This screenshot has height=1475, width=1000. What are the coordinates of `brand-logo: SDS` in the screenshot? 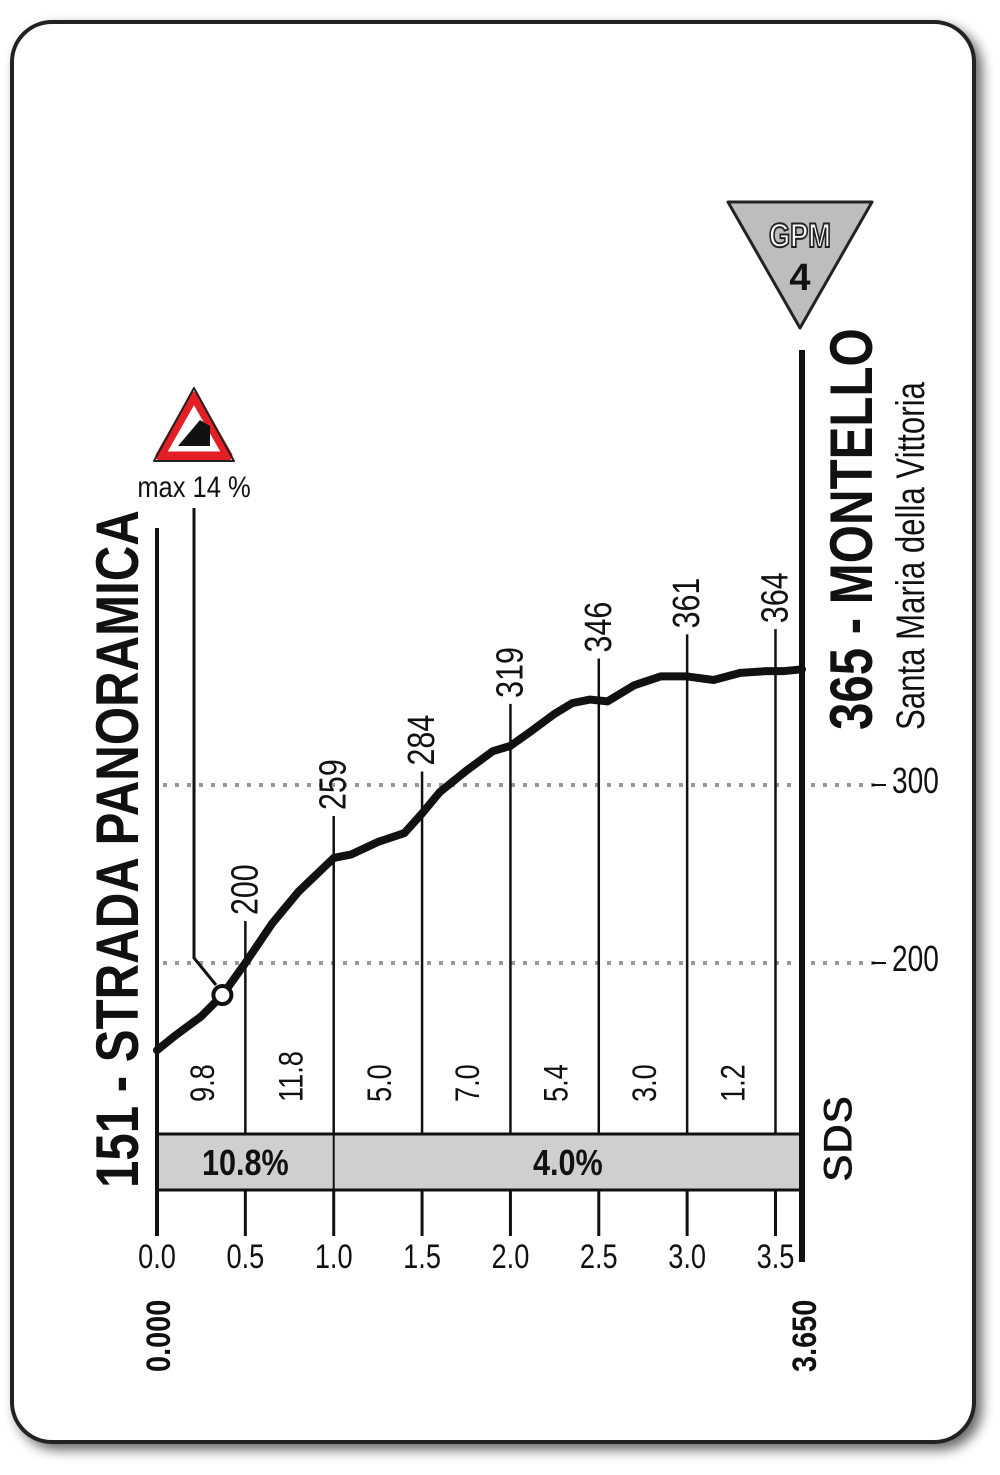 It's located at (837, 1139).